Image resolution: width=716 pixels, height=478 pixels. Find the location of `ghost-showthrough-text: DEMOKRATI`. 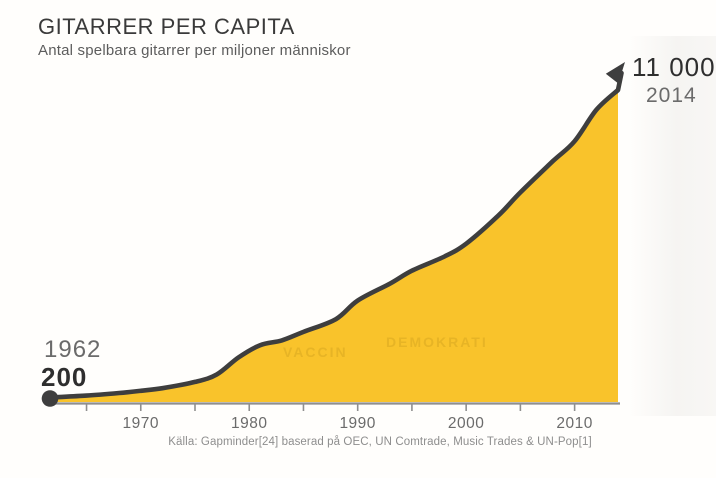

ghost-showthrough-text: DEMOKRATI is located at coordinates (437, 342).